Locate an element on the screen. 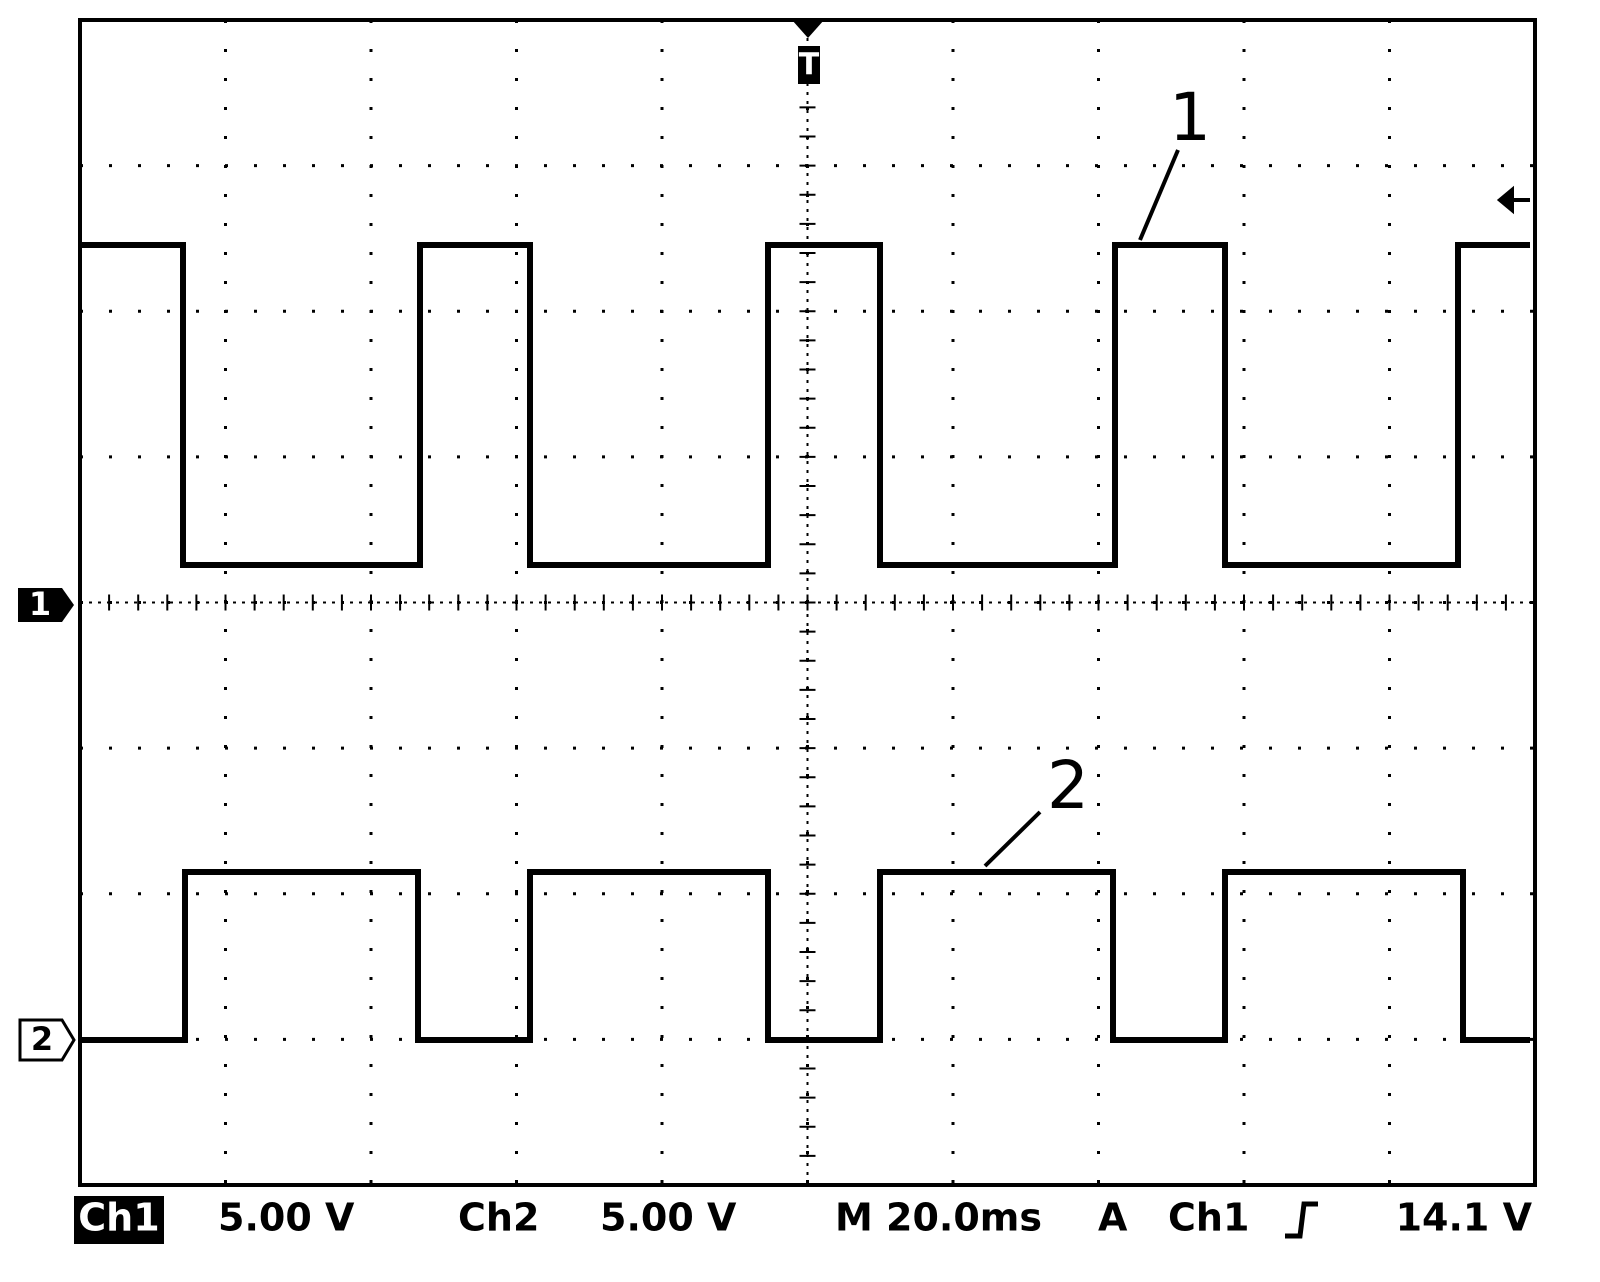 Image resolution: width=1600 pixels, height=1282 pixels. annotation-label: 2 is located at coordinates (1068, 785).